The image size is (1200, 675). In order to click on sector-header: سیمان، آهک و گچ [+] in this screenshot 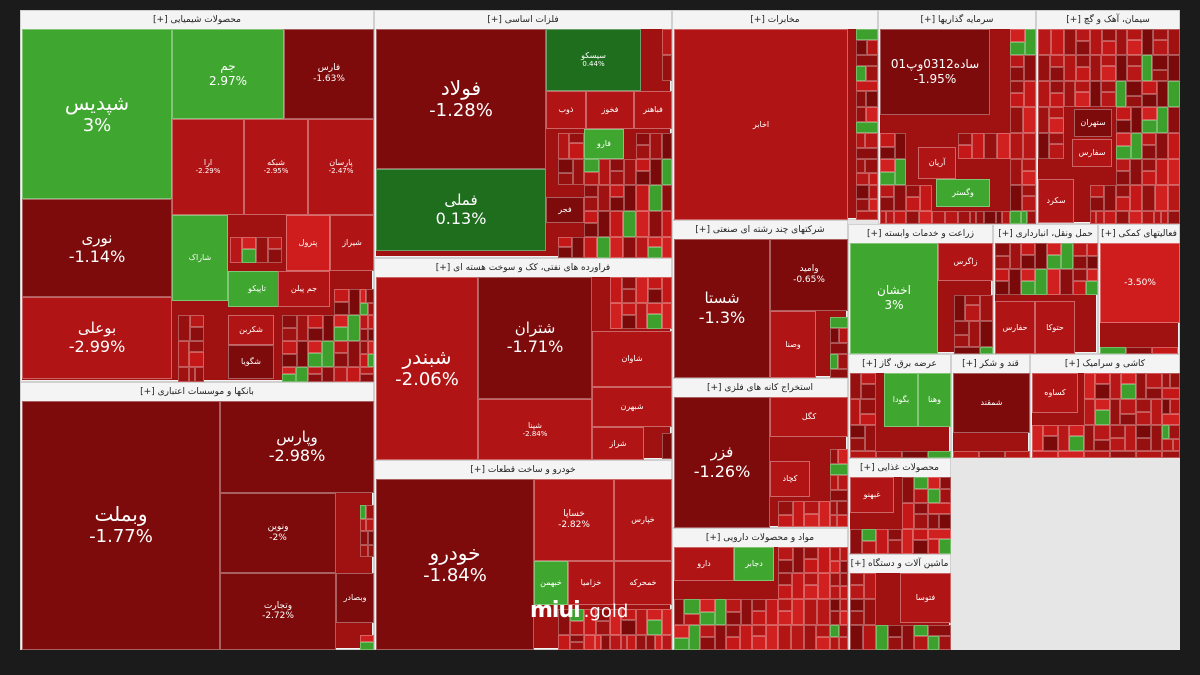, I will do `click(1108, 20)`.